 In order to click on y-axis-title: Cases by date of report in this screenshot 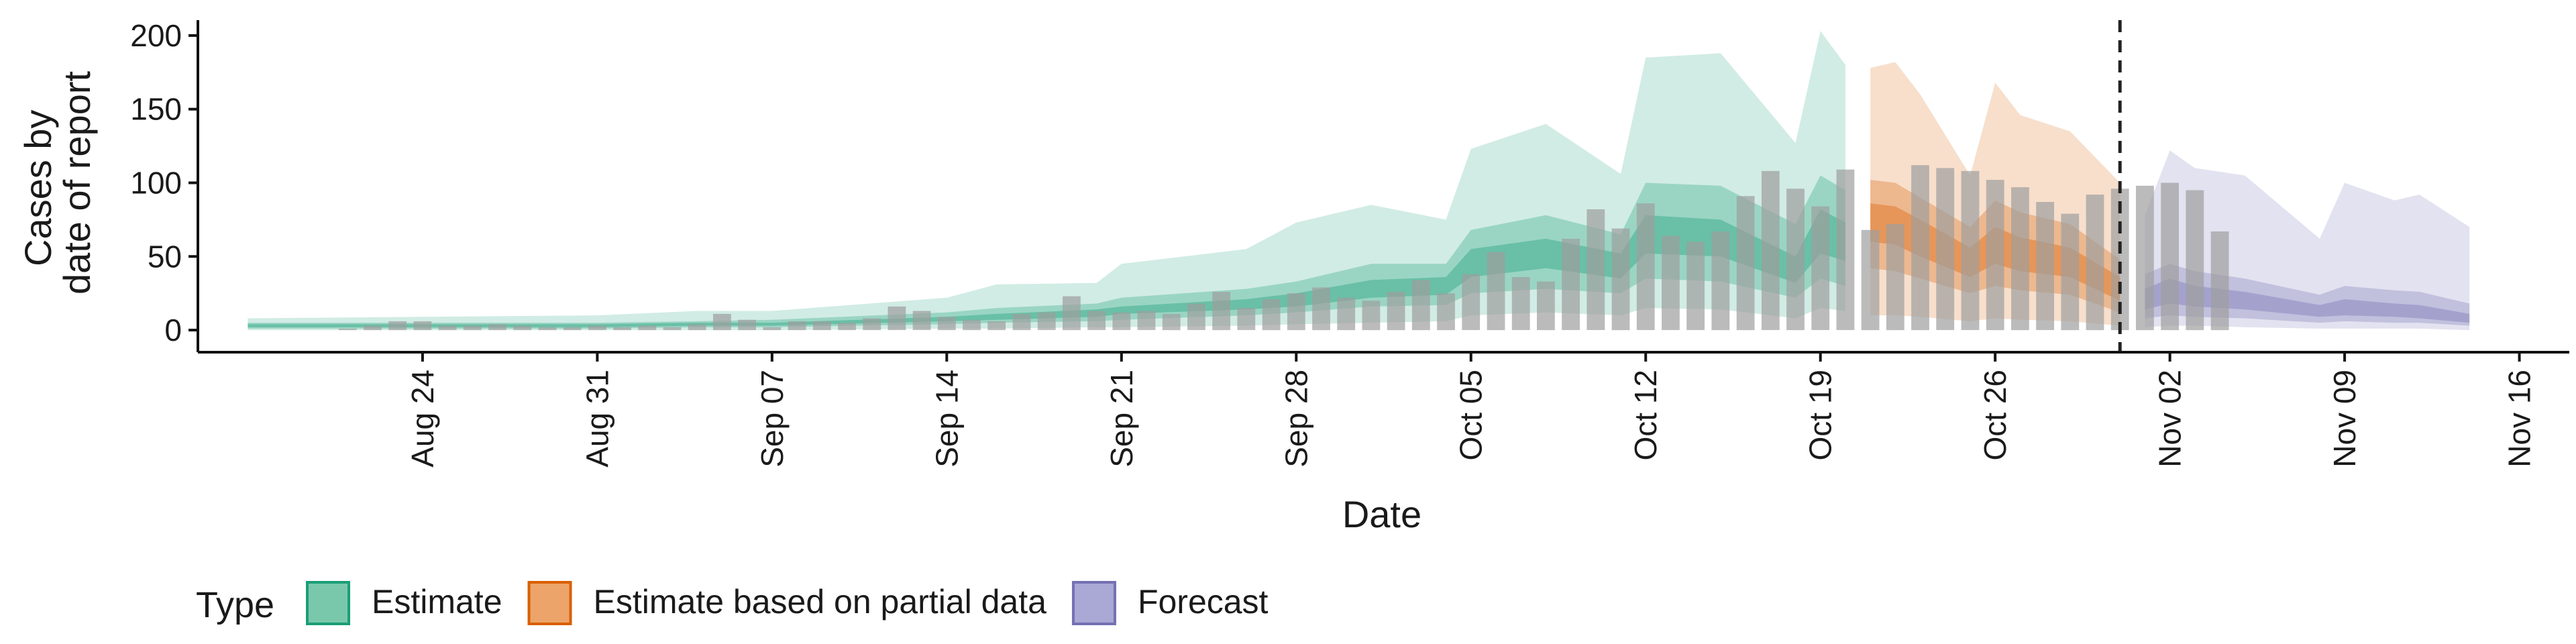, I will do `click(57, 183)`.